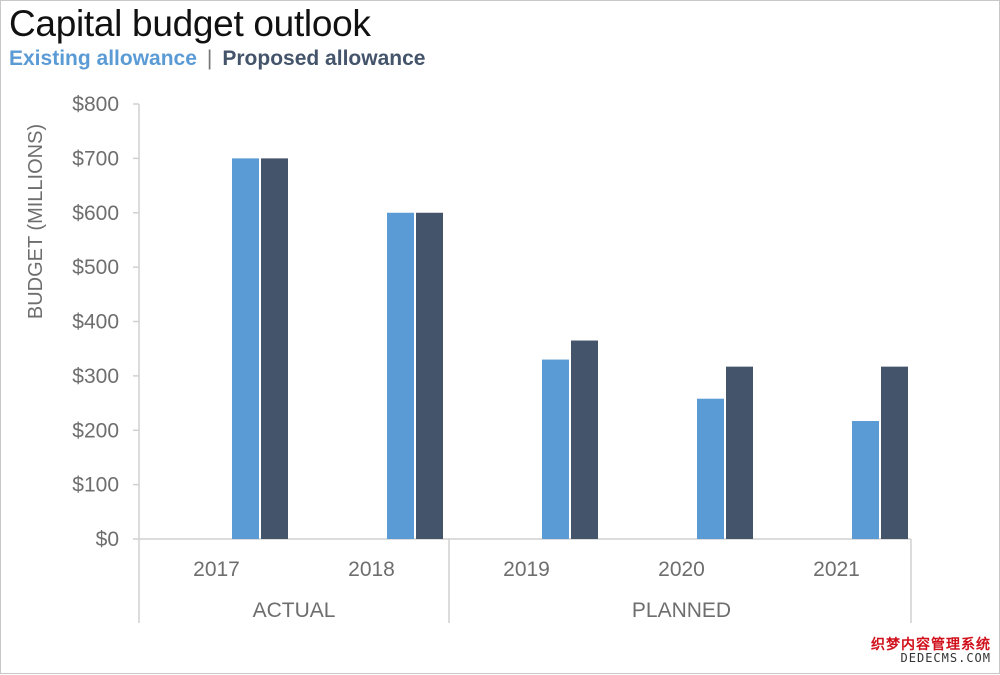 Image resolution: width=1000 pixels, height=675 pixels. What do you see at coordinates (294, 610) in the screenshot?
I see `group-label: ACTUAL` at bounding box center [294, 610].